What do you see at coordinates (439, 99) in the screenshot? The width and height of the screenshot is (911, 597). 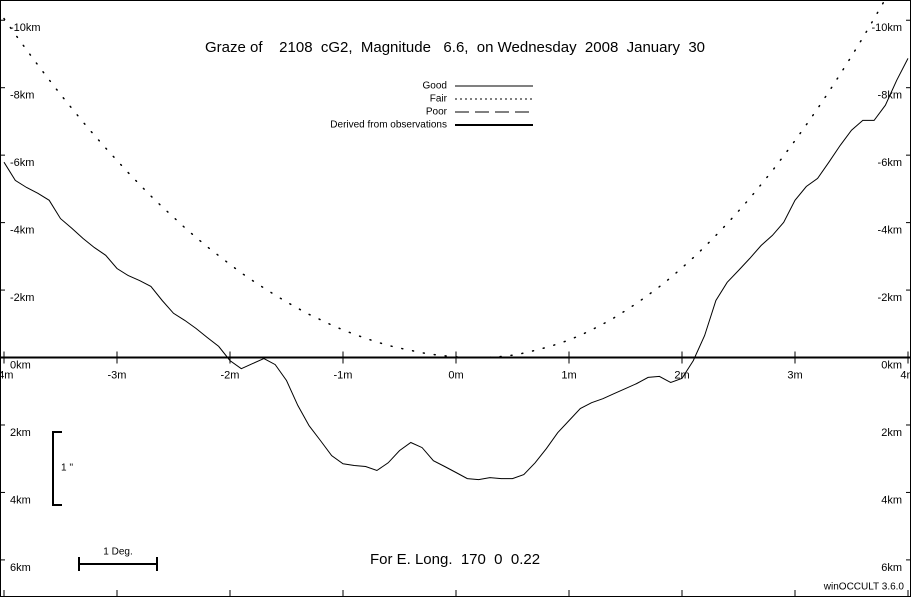 I see `legend-label: Fair` at bounding box center [439, 99].